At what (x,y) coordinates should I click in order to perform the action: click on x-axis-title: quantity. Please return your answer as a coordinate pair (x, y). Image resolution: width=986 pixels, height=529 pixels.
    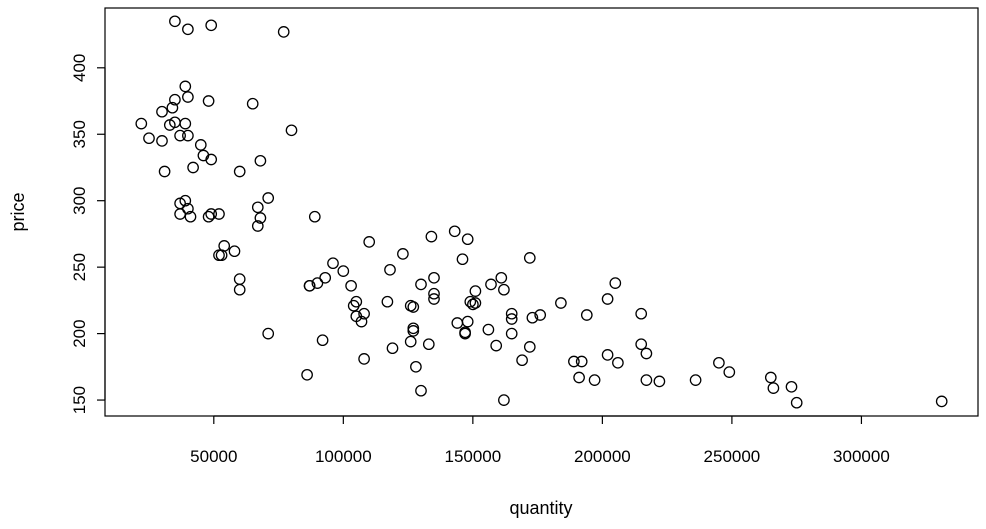
    Looking at the image, I should click on (540, 508).